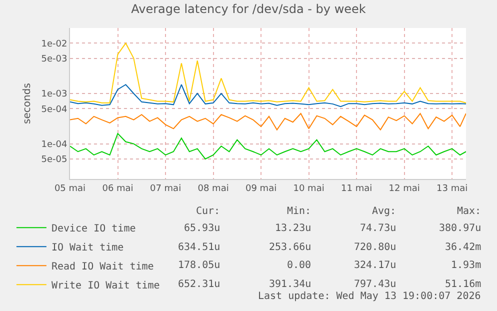 The image size is (497, 311). Describe the element at coordinates (290, 247) in the screenshot. I see `text: 253.66u` at that location.